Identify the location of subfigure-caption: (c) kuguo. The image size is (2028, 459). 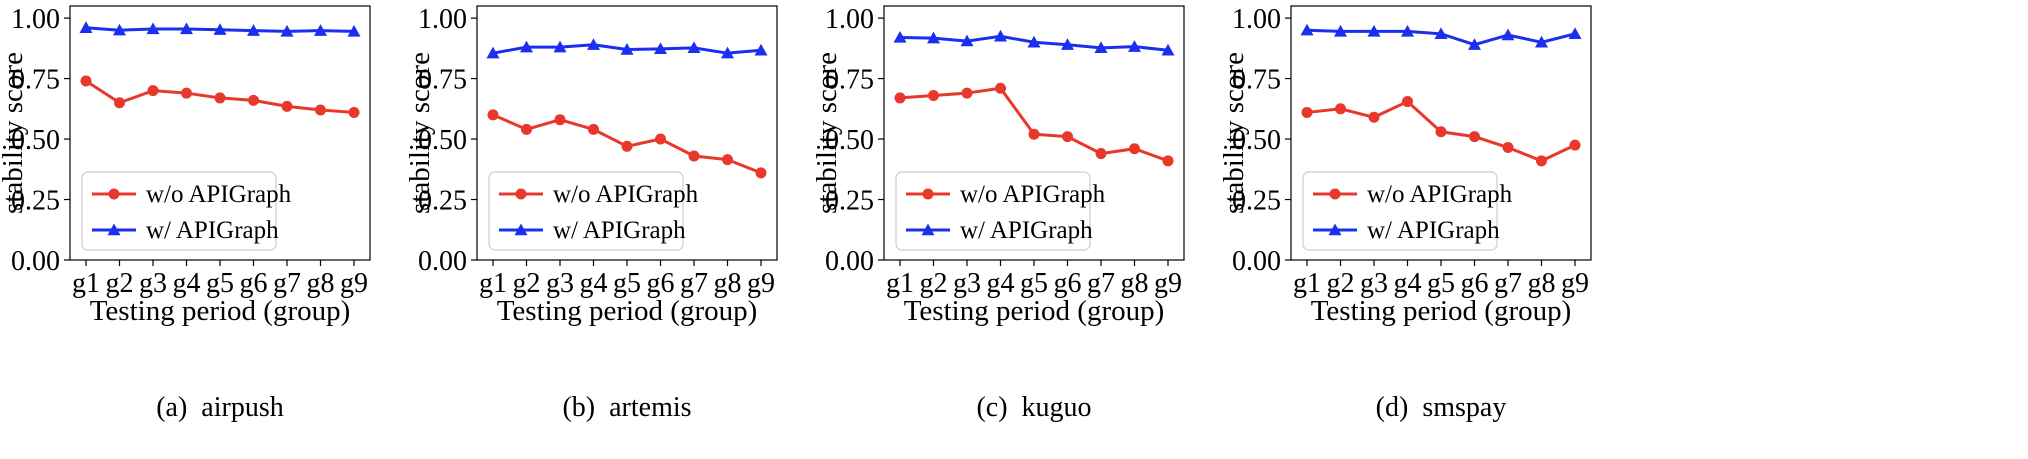
(1033, 407).